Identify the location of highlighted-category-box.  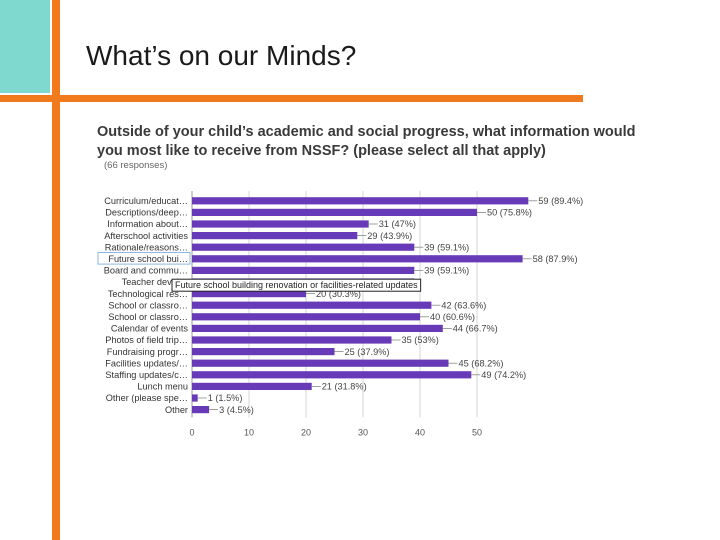
(144, 258).